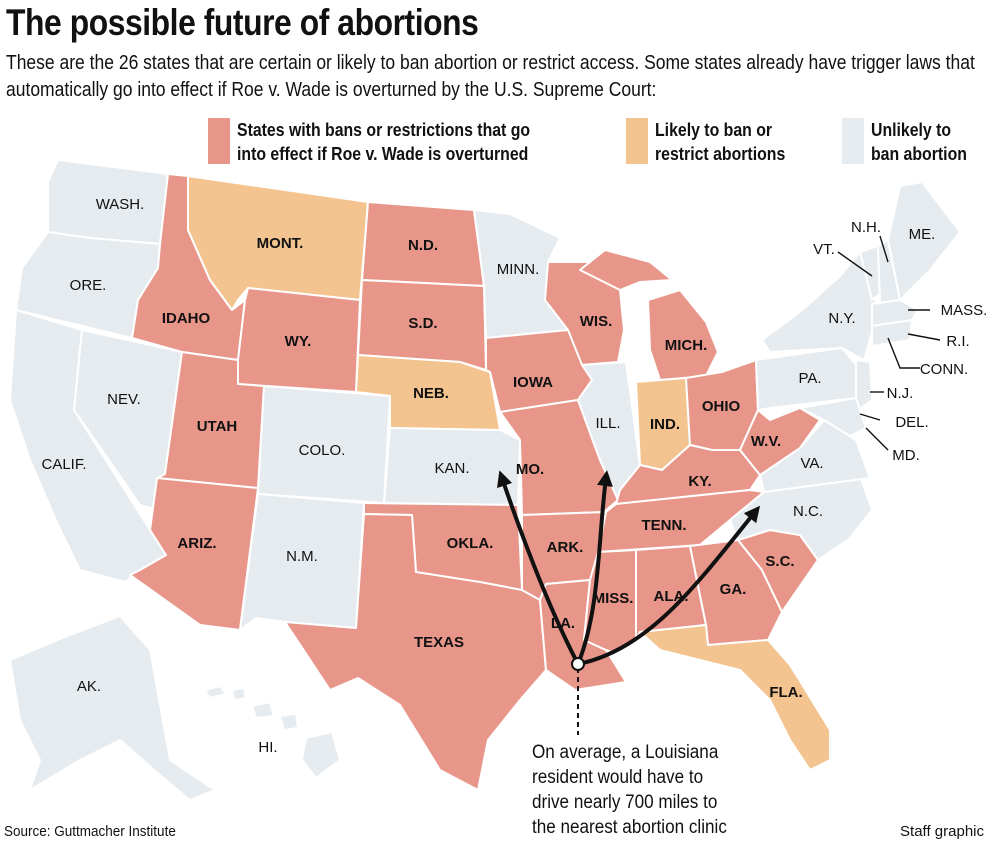 The height and width of the screenshot is (844, 990). What do you see at coordinates (89, 686) in the screenshot?
I see `label-ak: AK.` at bounding box center [89, 686].